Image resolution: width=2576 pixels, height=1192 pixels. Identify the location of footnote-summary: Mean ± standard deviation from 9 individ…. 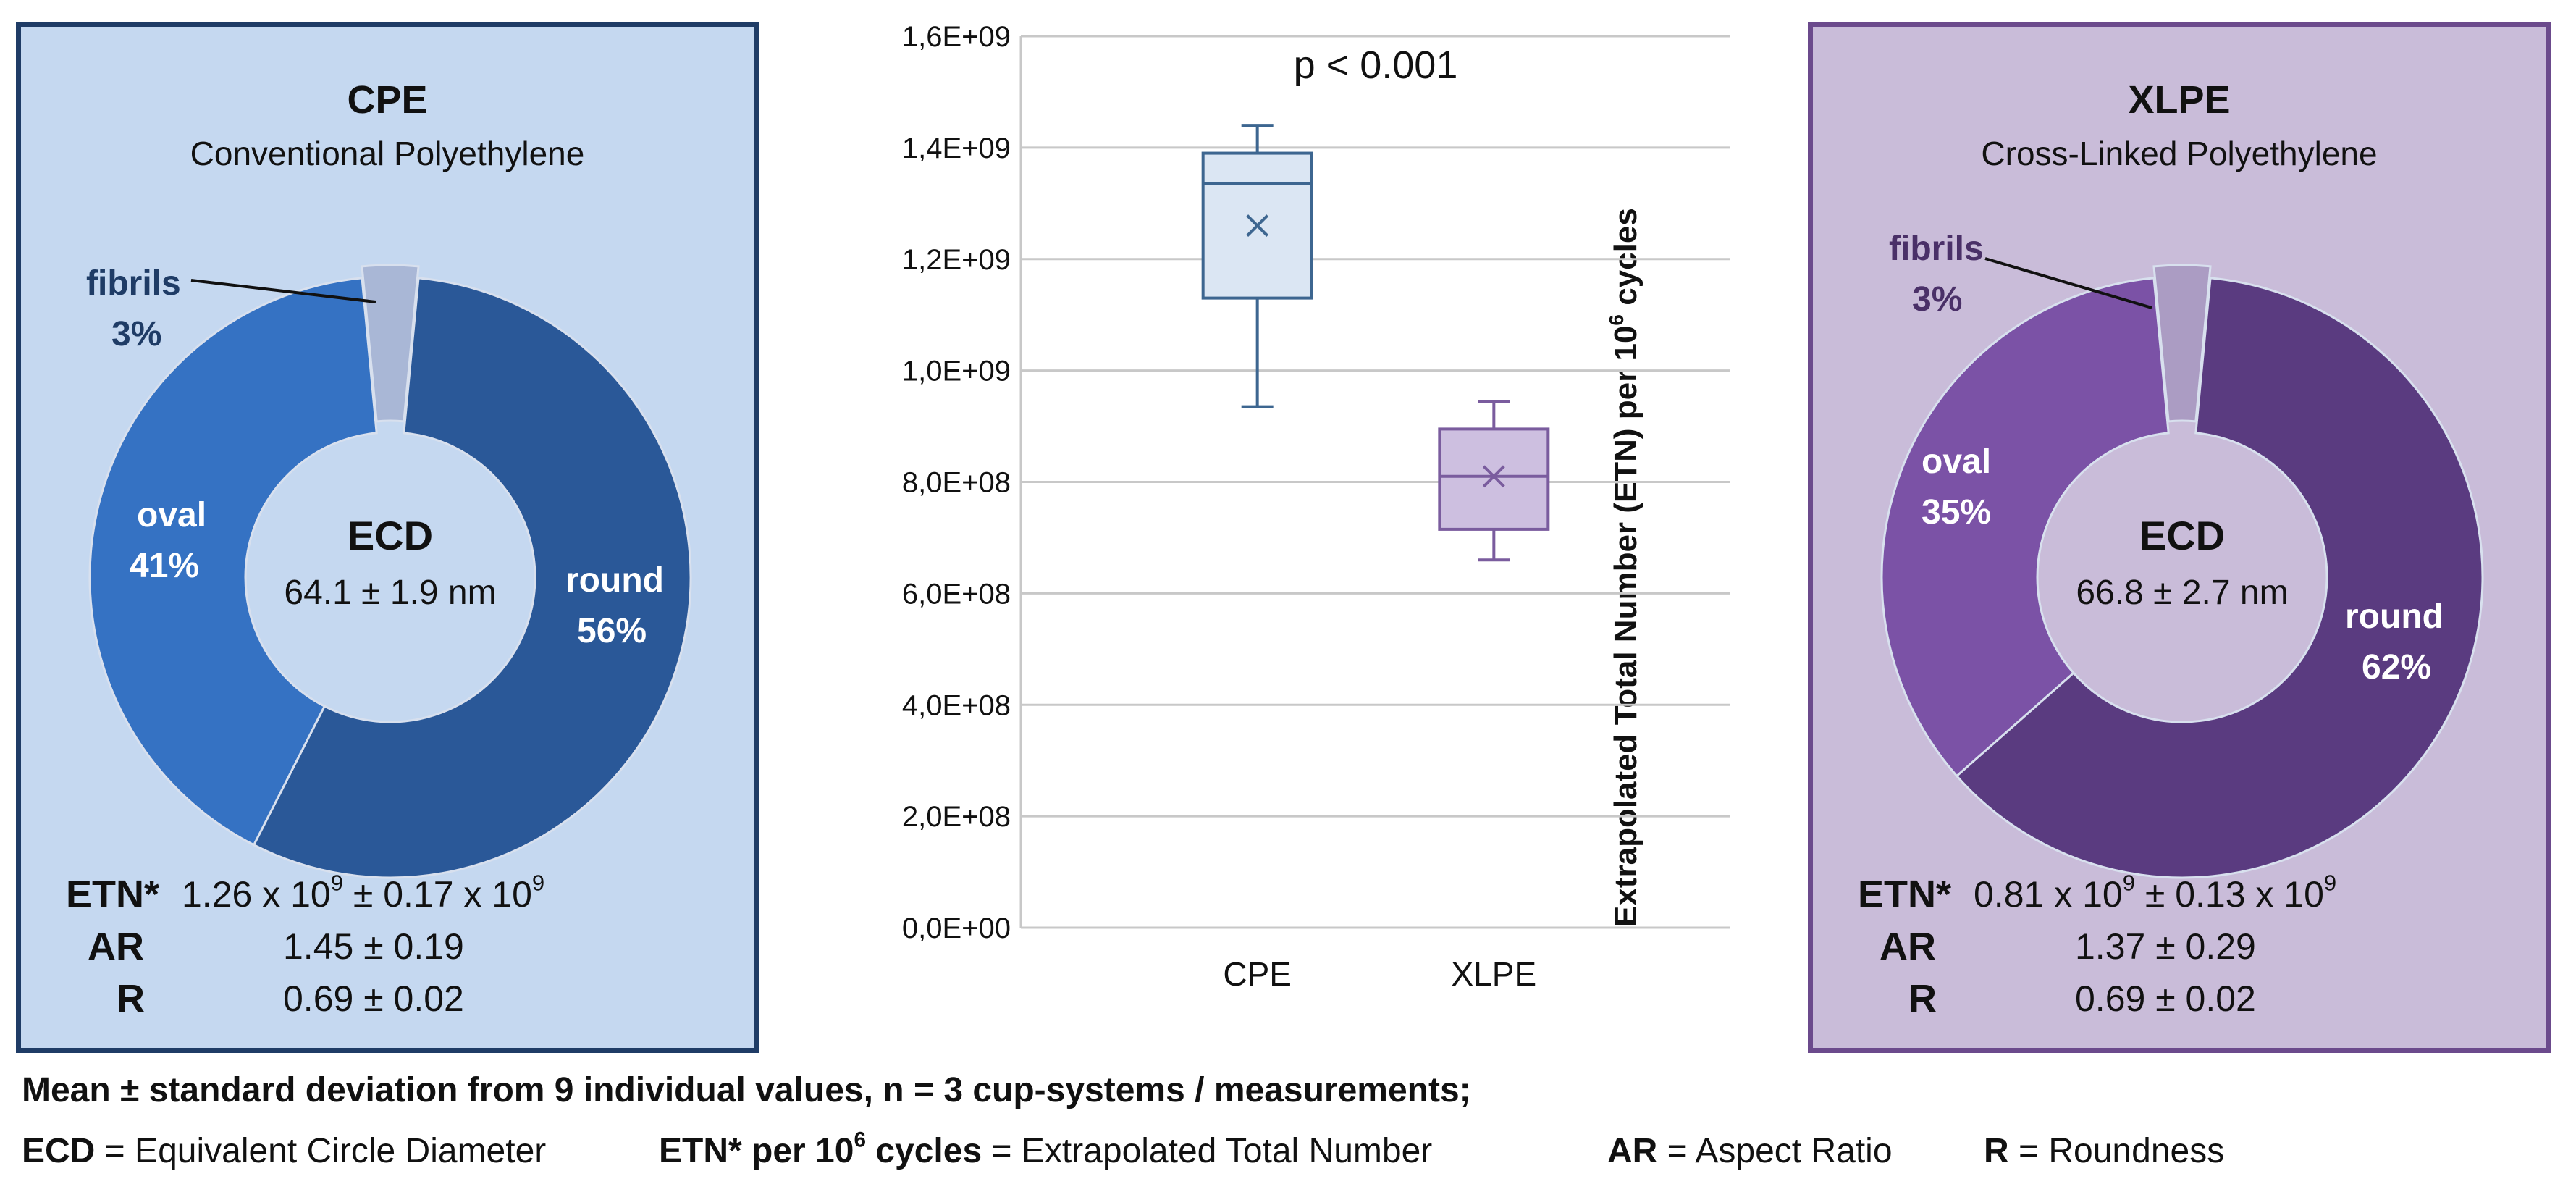
(746, 1090).